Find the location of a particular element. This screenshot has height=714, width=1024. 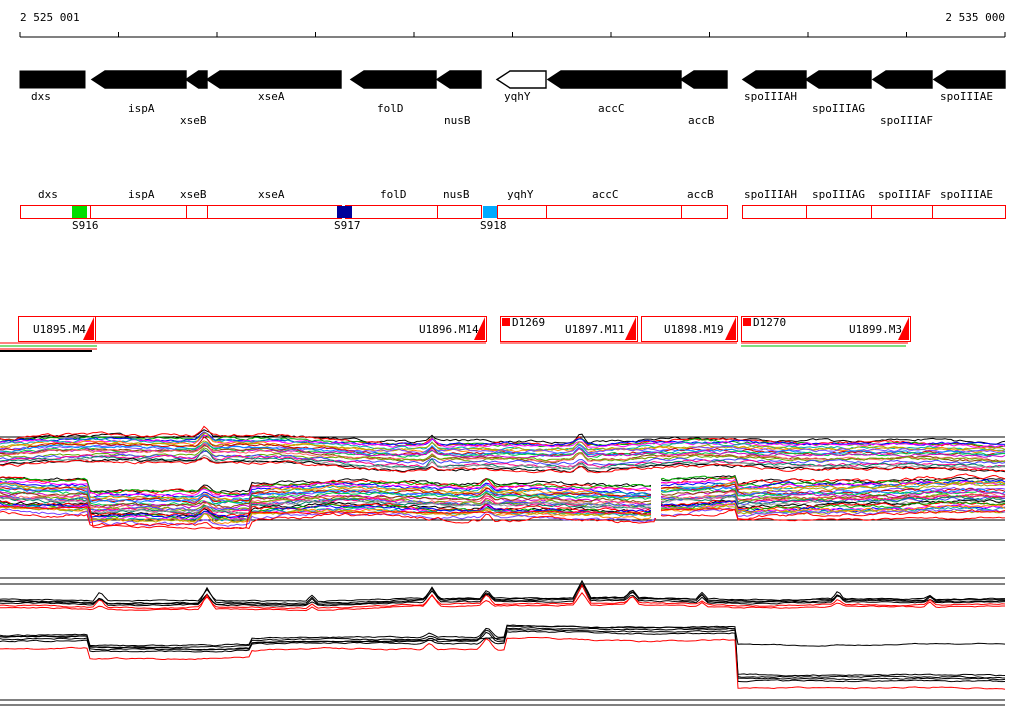

gene-arrow-spoIIIAH is located at coordinates (774, 79).